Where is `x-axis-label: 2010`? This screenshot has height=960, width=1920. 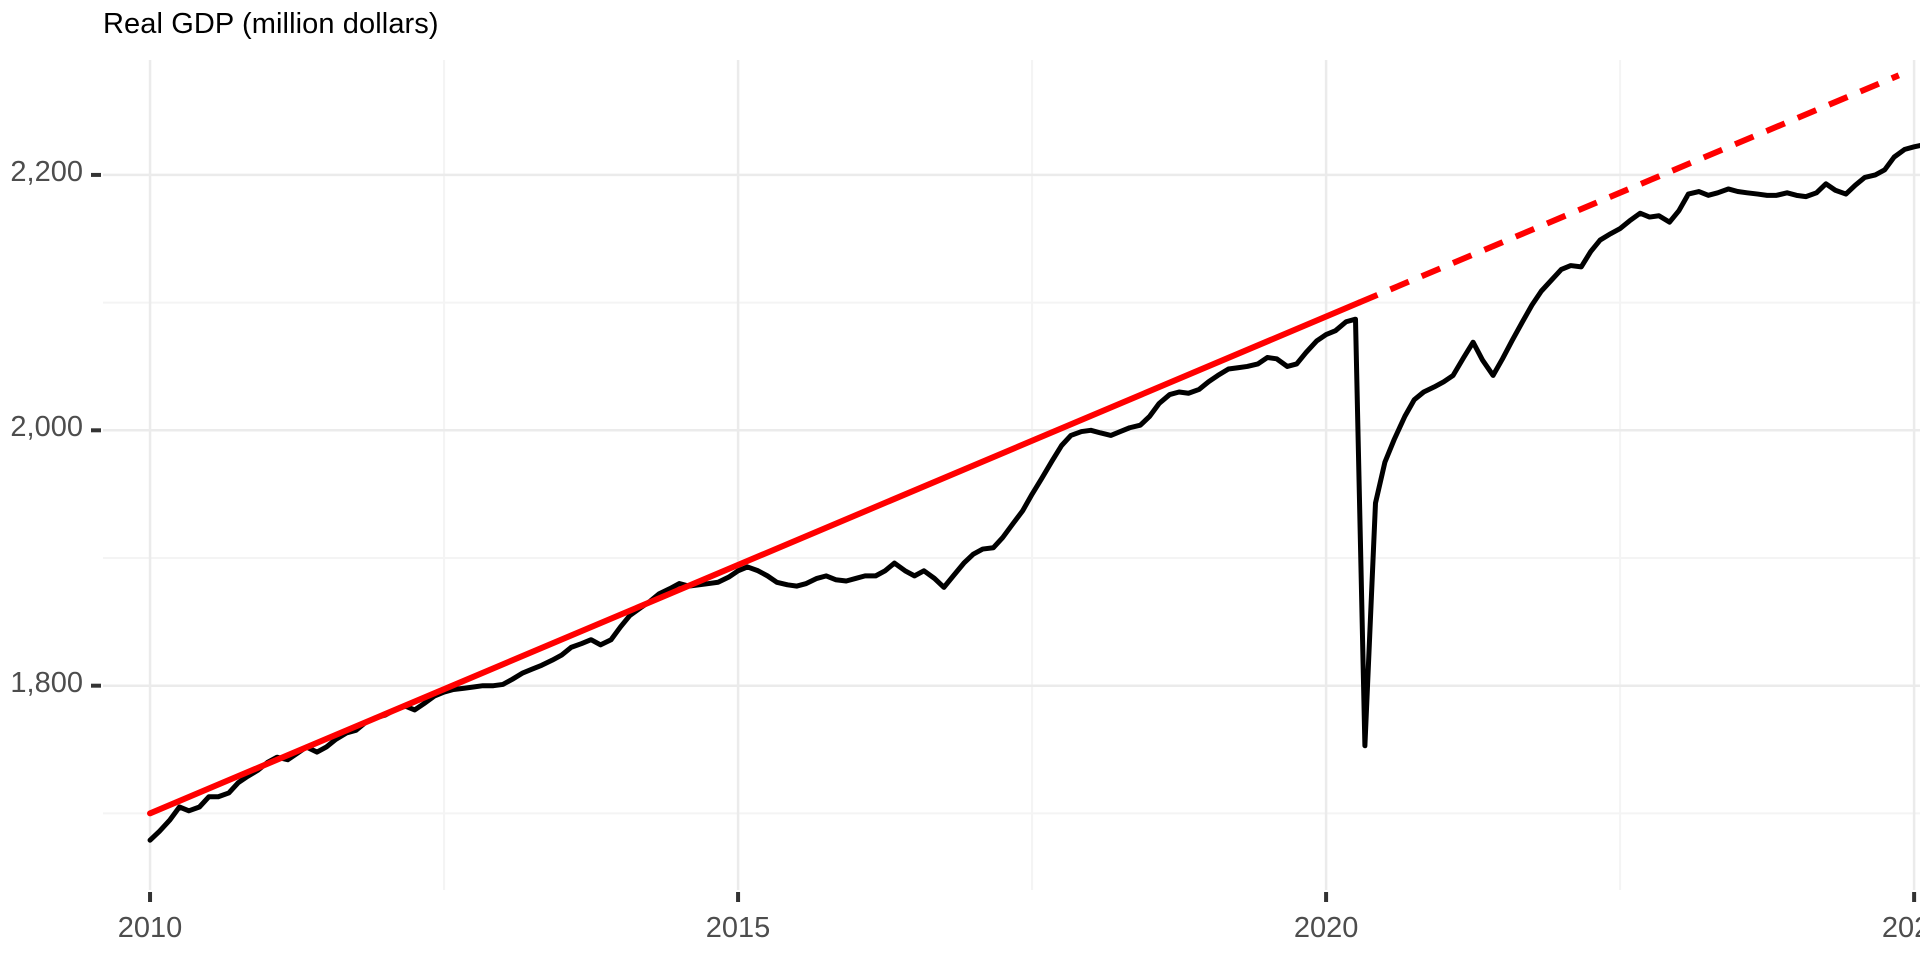 x-axis-label: 2010 is located at coordinates (150, 928).